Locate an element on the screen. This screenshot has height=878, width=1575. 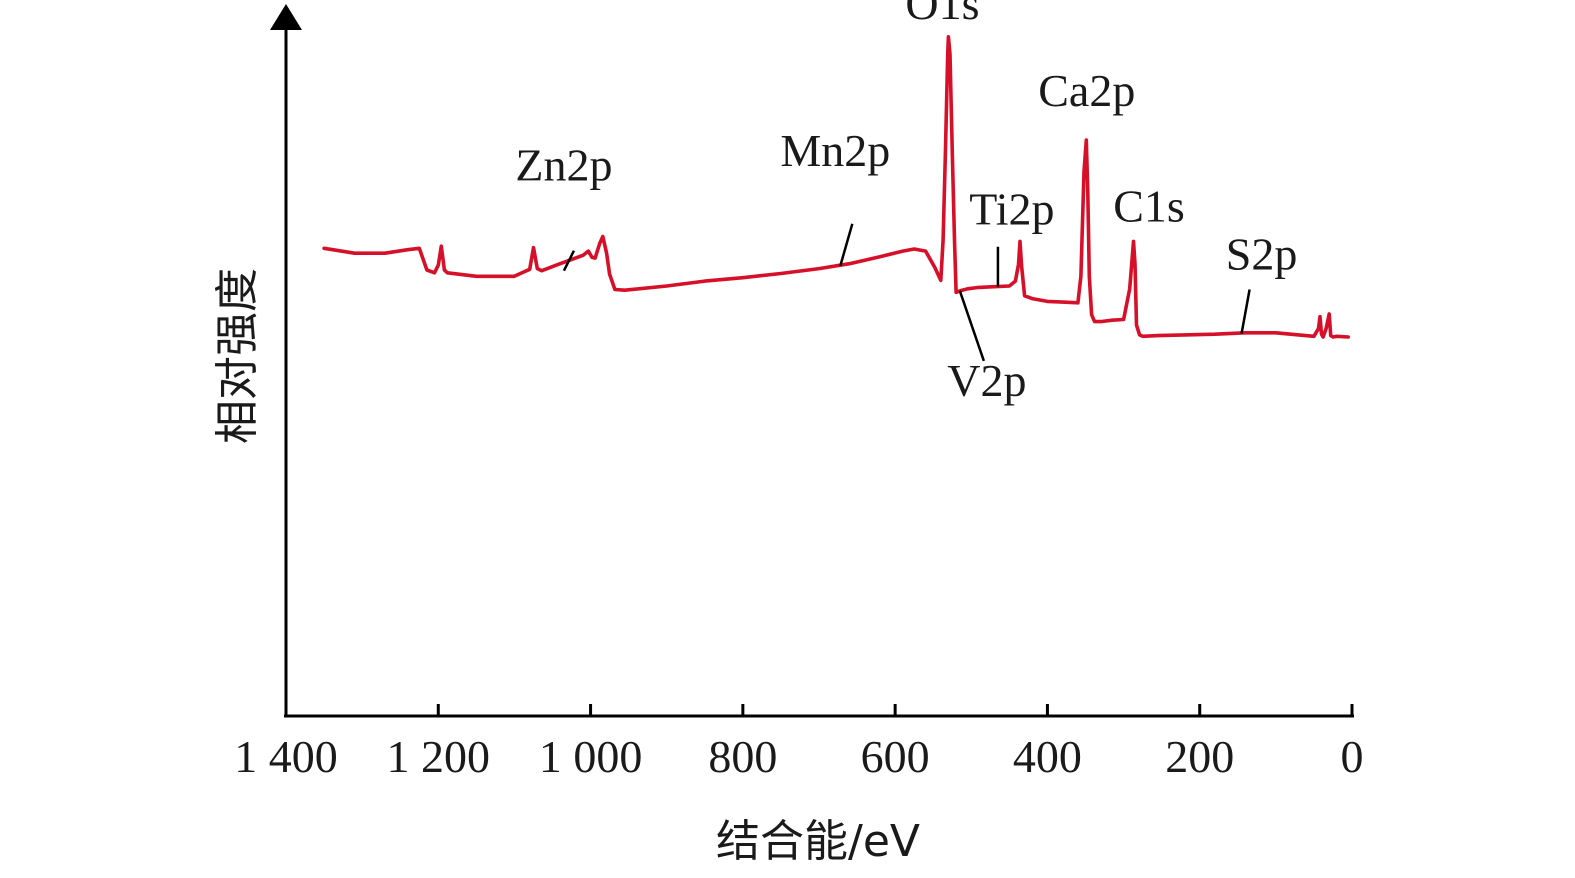
peak-label: Mn2p is located at coordinates (835, 150).